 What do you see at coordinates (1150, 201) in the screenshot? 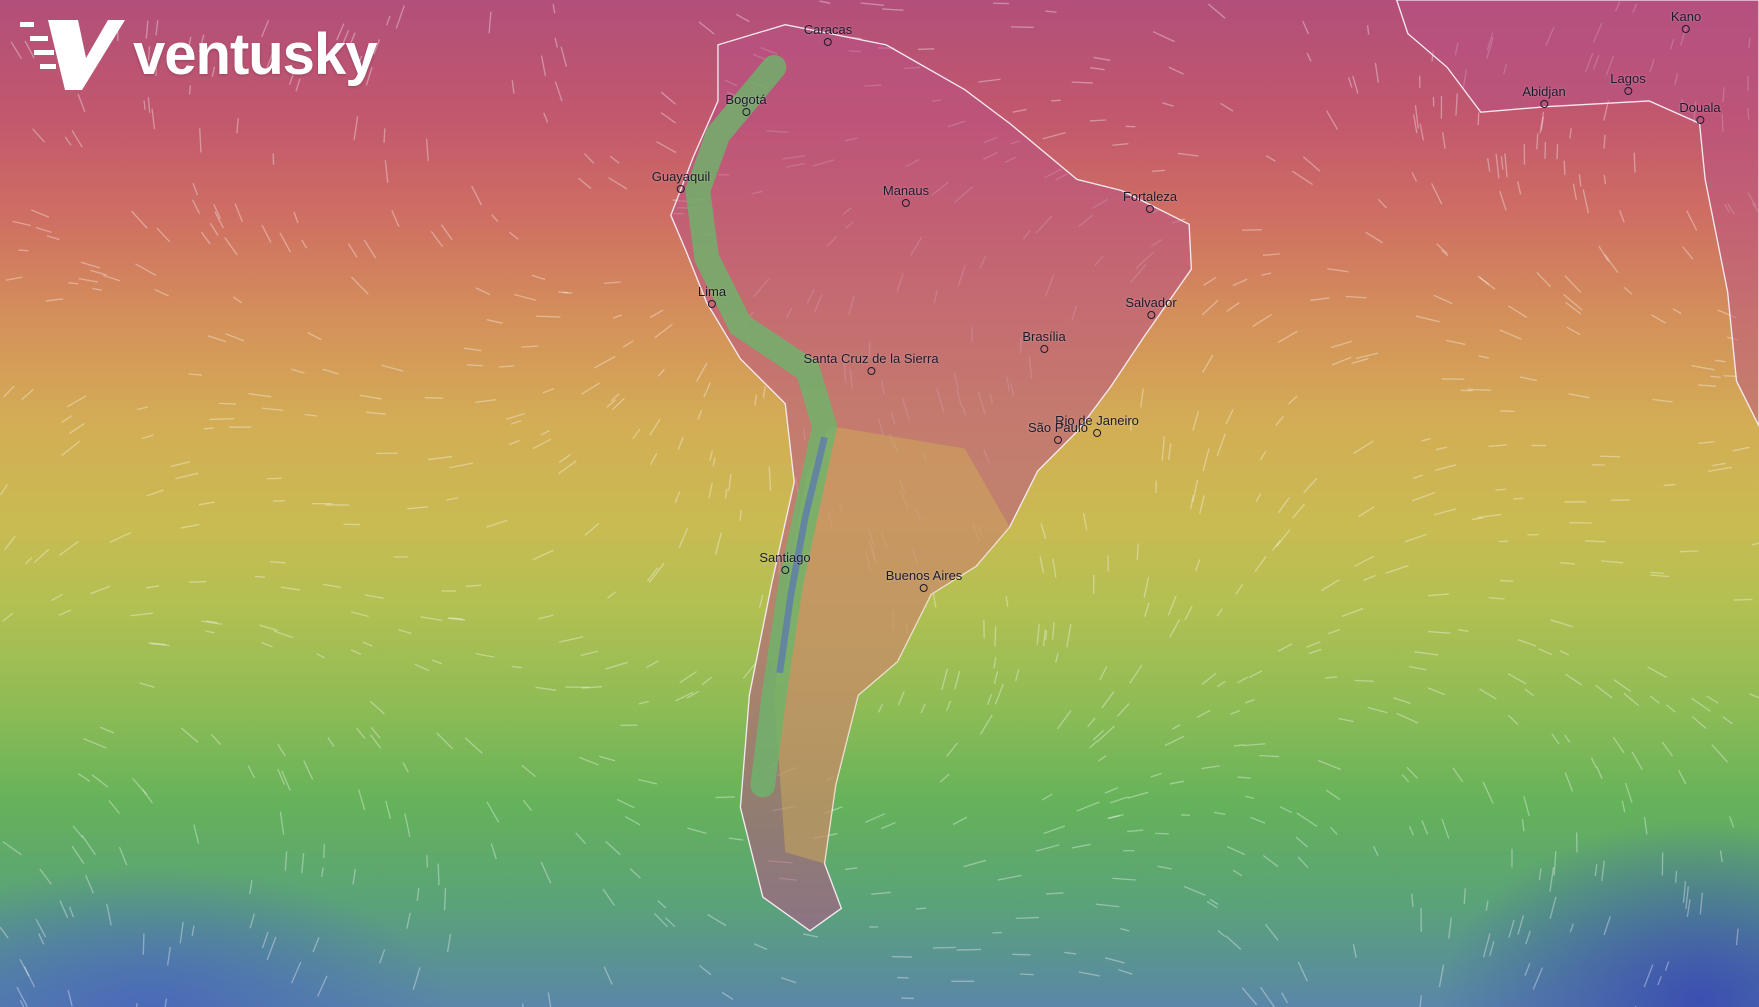
I see `city-marker: Fortaleza` at bounding box center [1150, 201].